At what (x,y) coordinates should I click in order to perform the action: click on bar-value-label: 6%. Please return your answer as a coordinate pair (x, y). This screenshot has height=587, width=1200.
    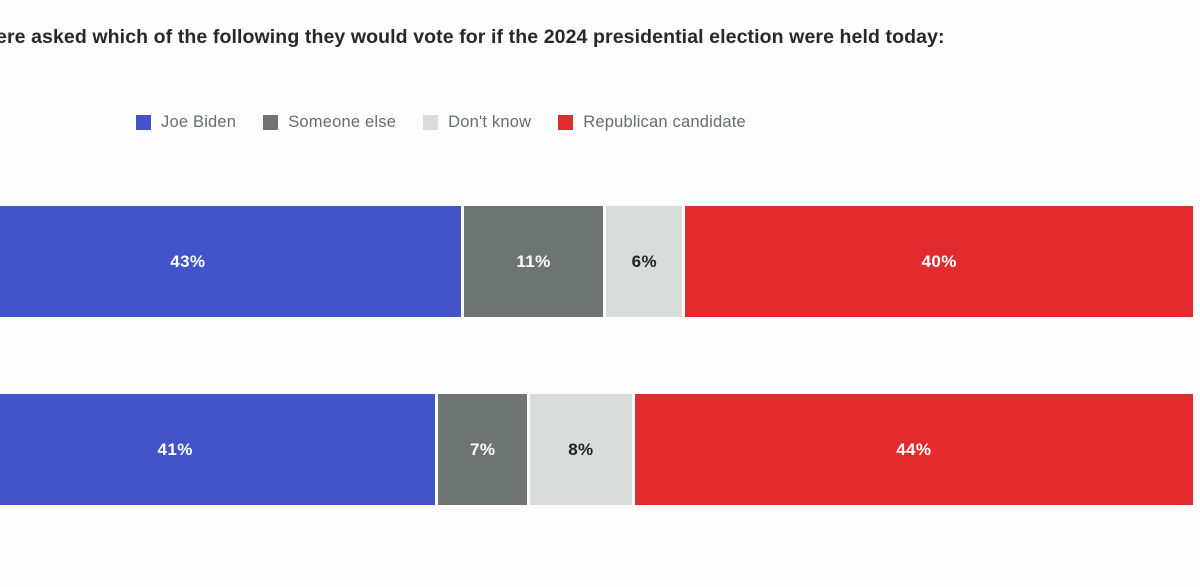
    Looking at the image, I should click on (644, 261).